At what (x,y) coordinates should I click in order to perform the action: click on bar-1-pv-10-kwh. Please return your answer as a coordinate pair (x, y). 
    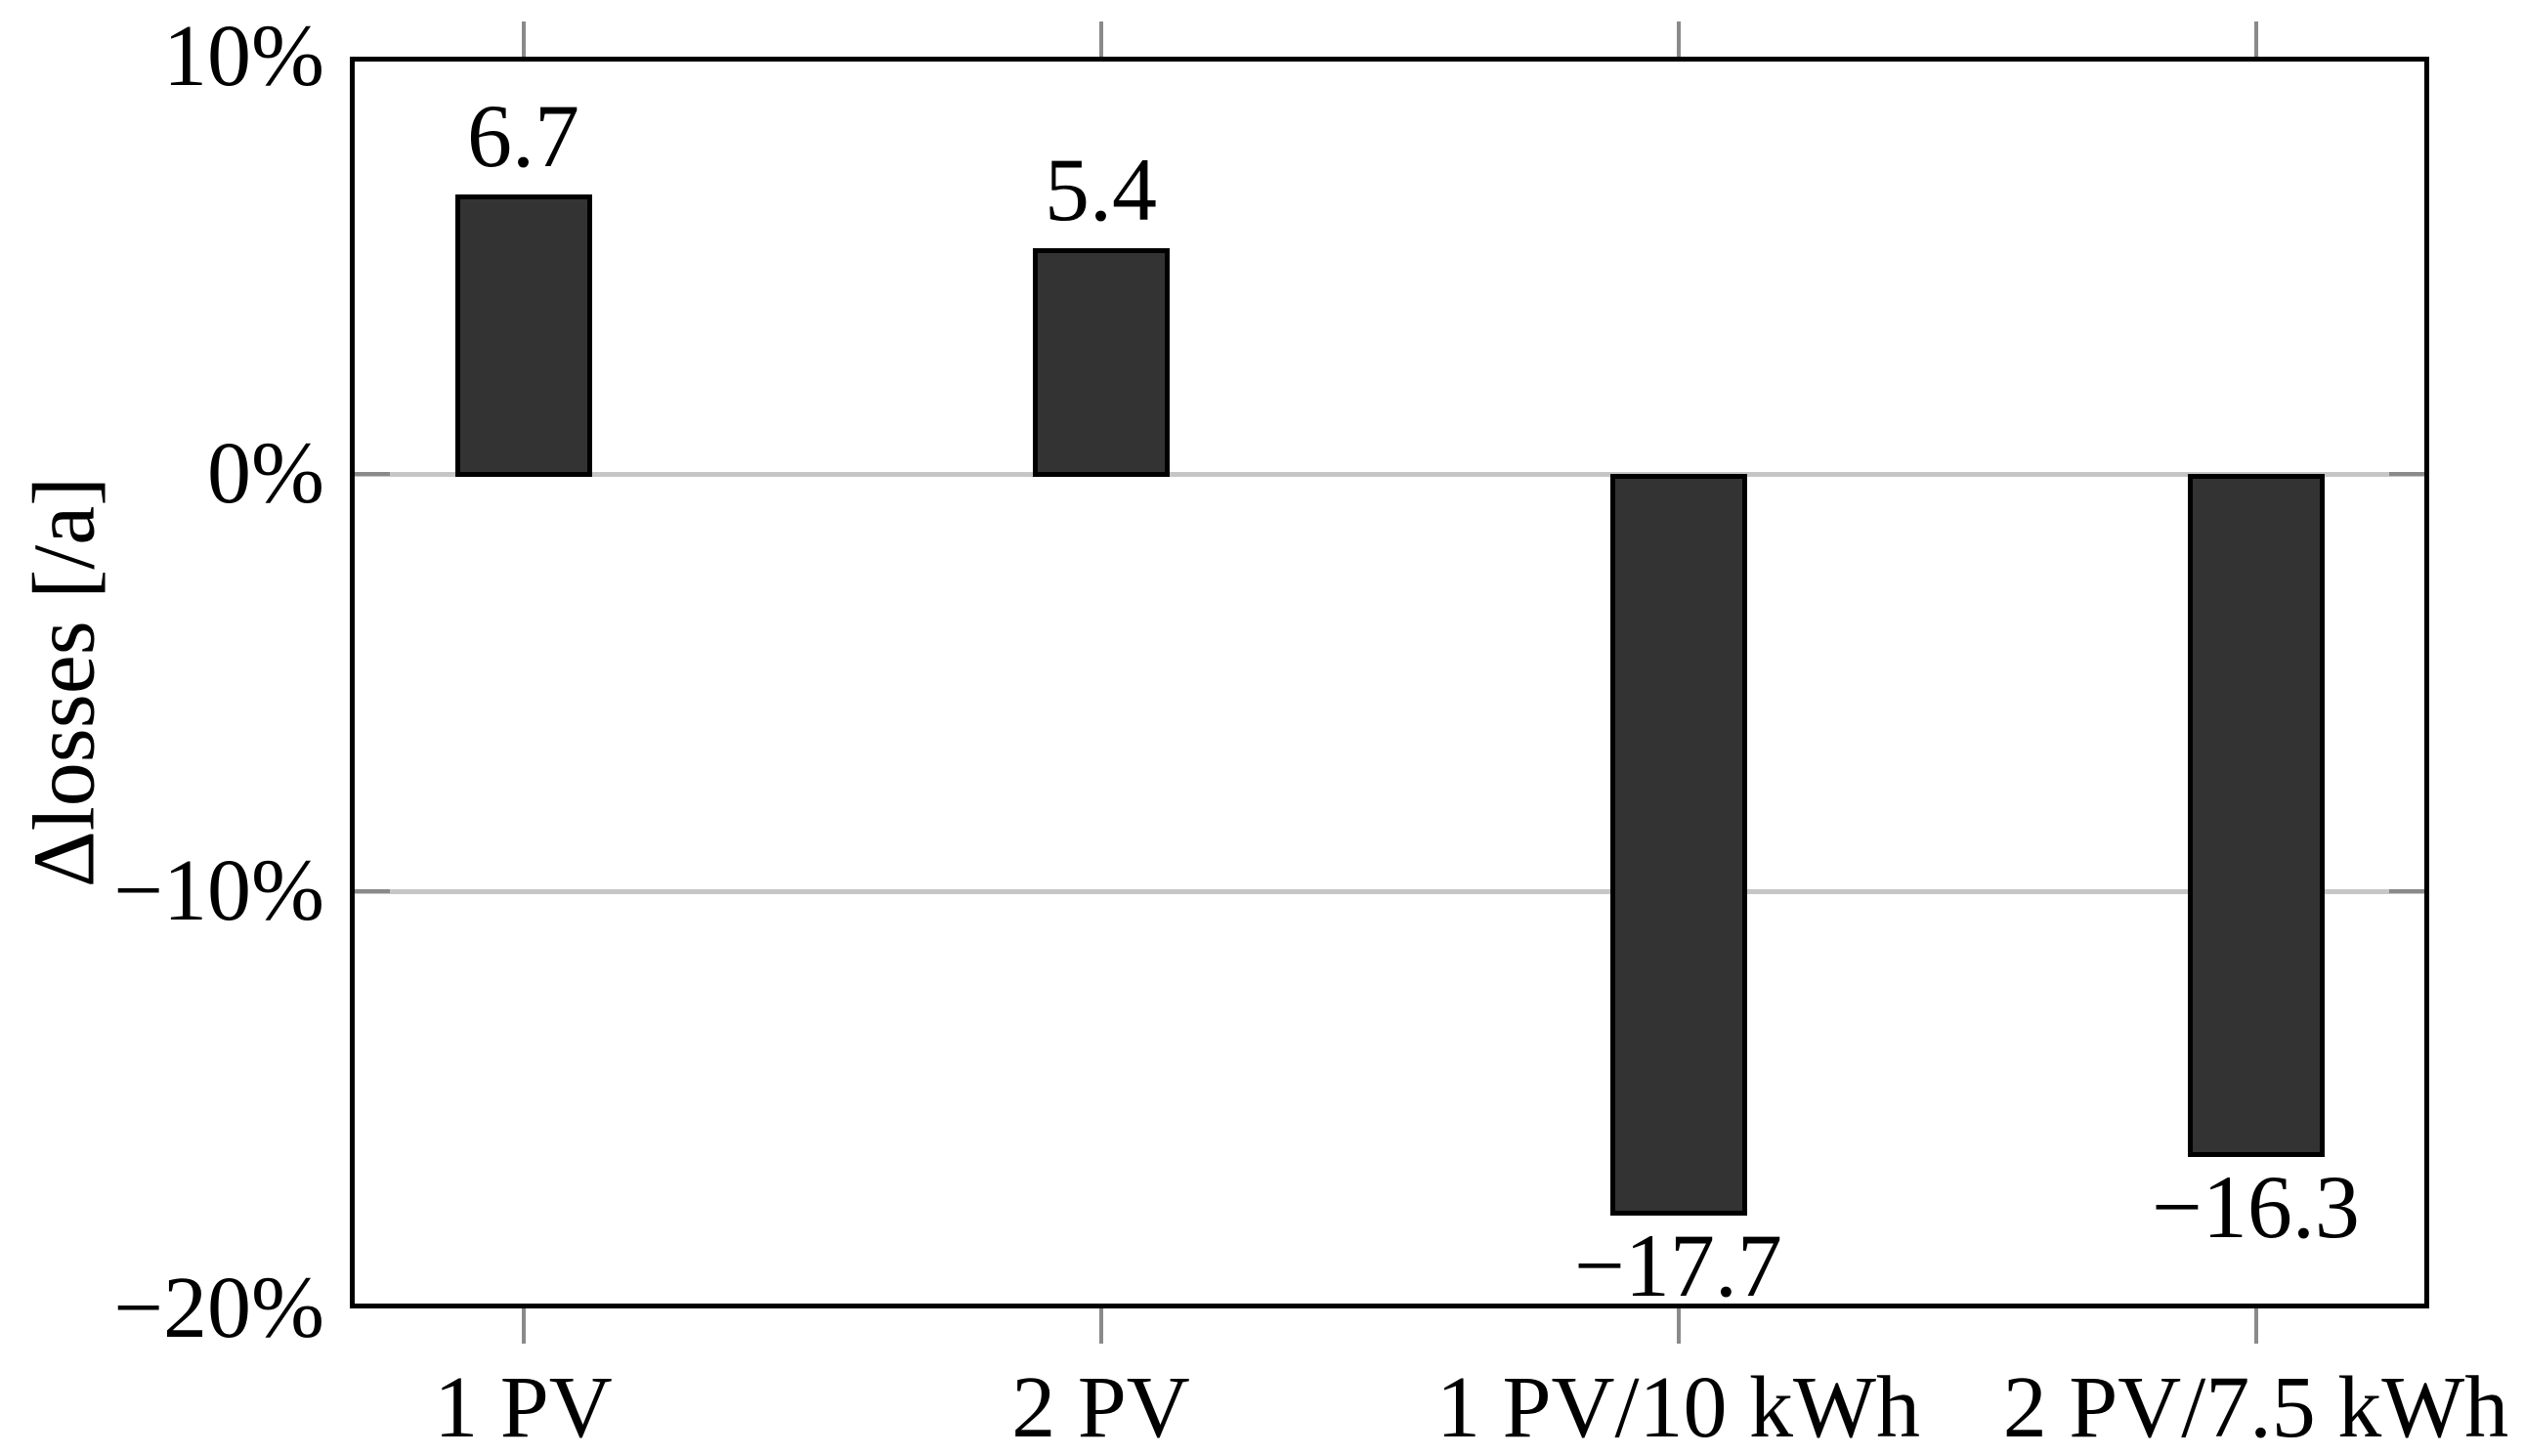
    Looking at the image, I should click on (1678, 845).